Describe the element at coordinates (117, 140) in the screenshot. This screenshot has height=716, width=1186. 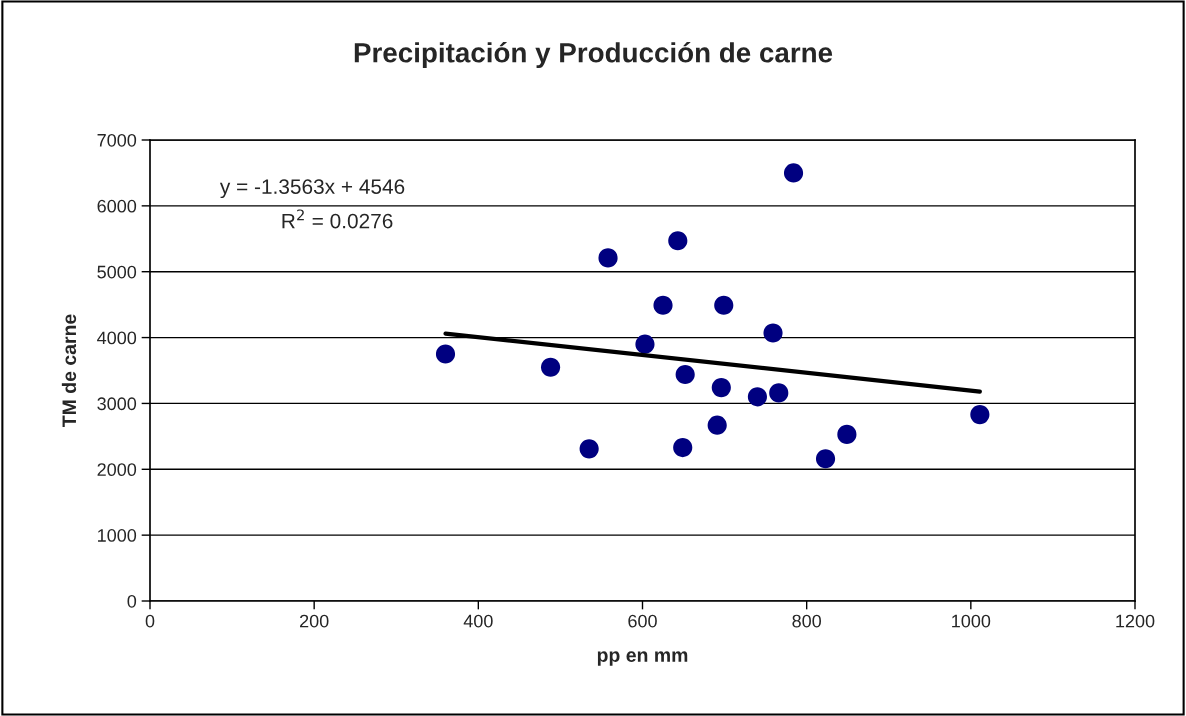
I see `y-tick-label: 7000` at that location.